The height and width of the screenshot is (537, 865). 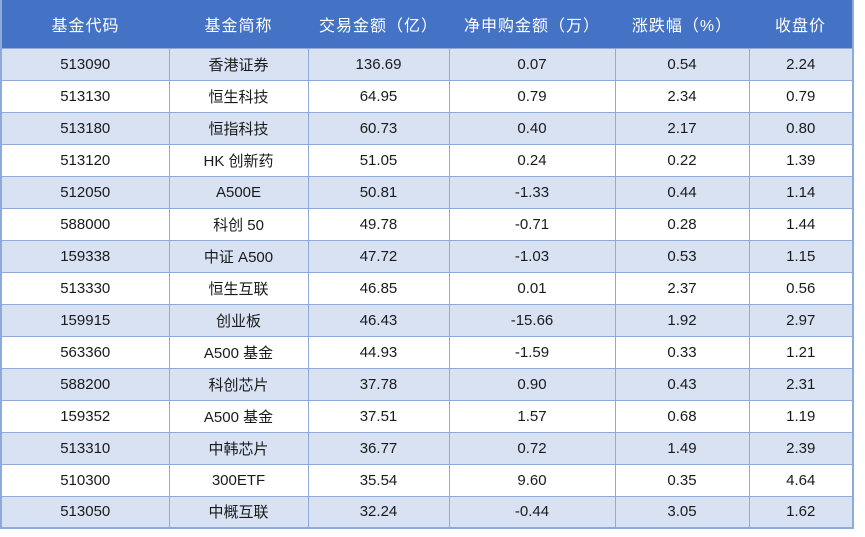 I want to click on trade-amount-cell: 46.43, so click(x=378, y=320).